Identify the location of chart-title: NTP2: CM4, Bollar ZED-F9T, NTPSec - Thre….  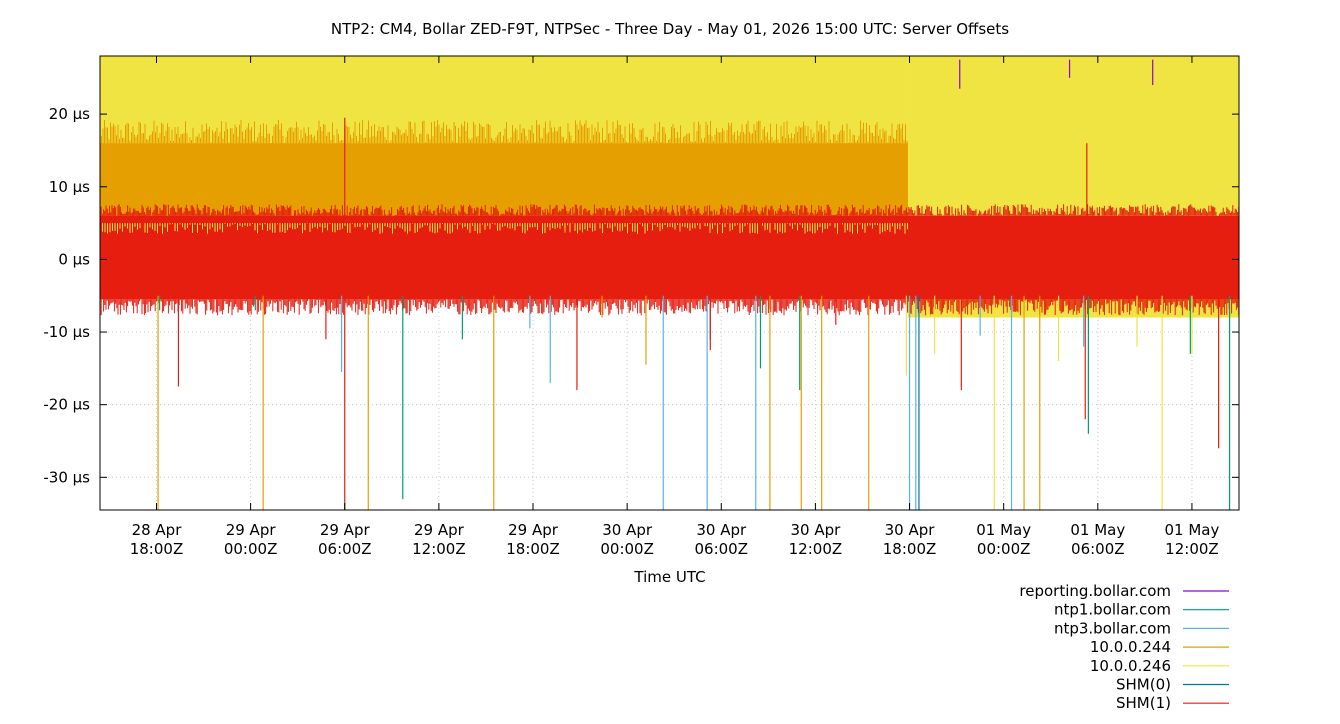
(670, 29).